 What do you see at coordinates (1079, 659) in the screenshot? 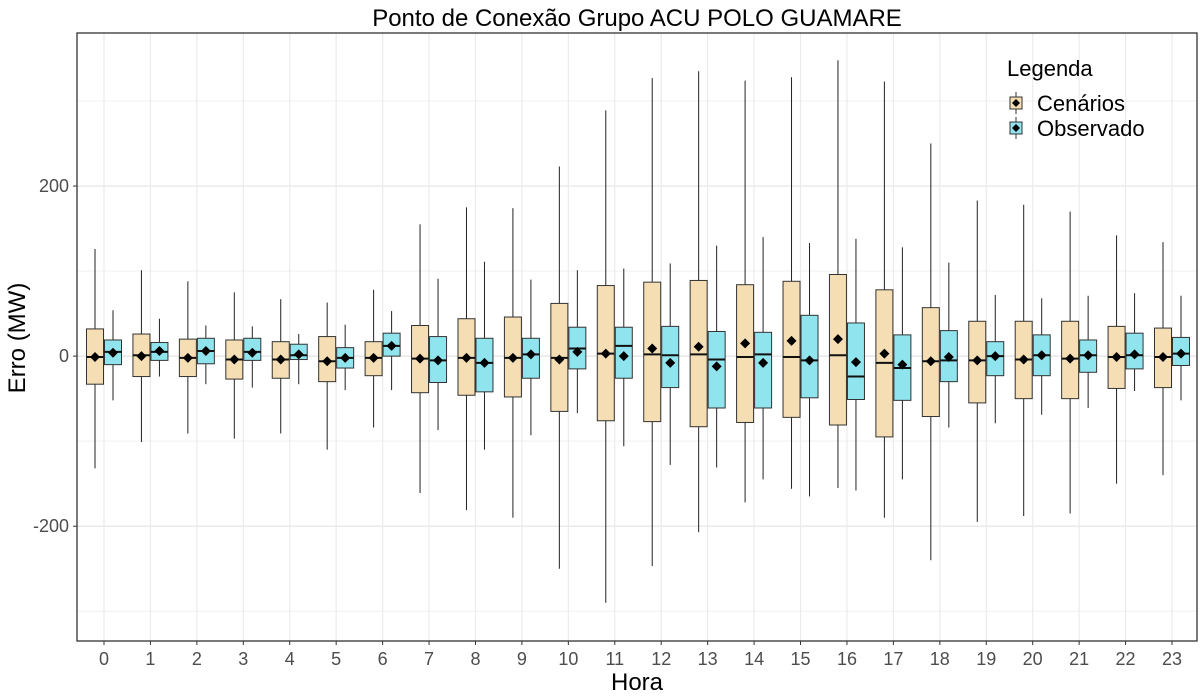
I see `x-tick-label: 21` at bounding box center [1079, 659].